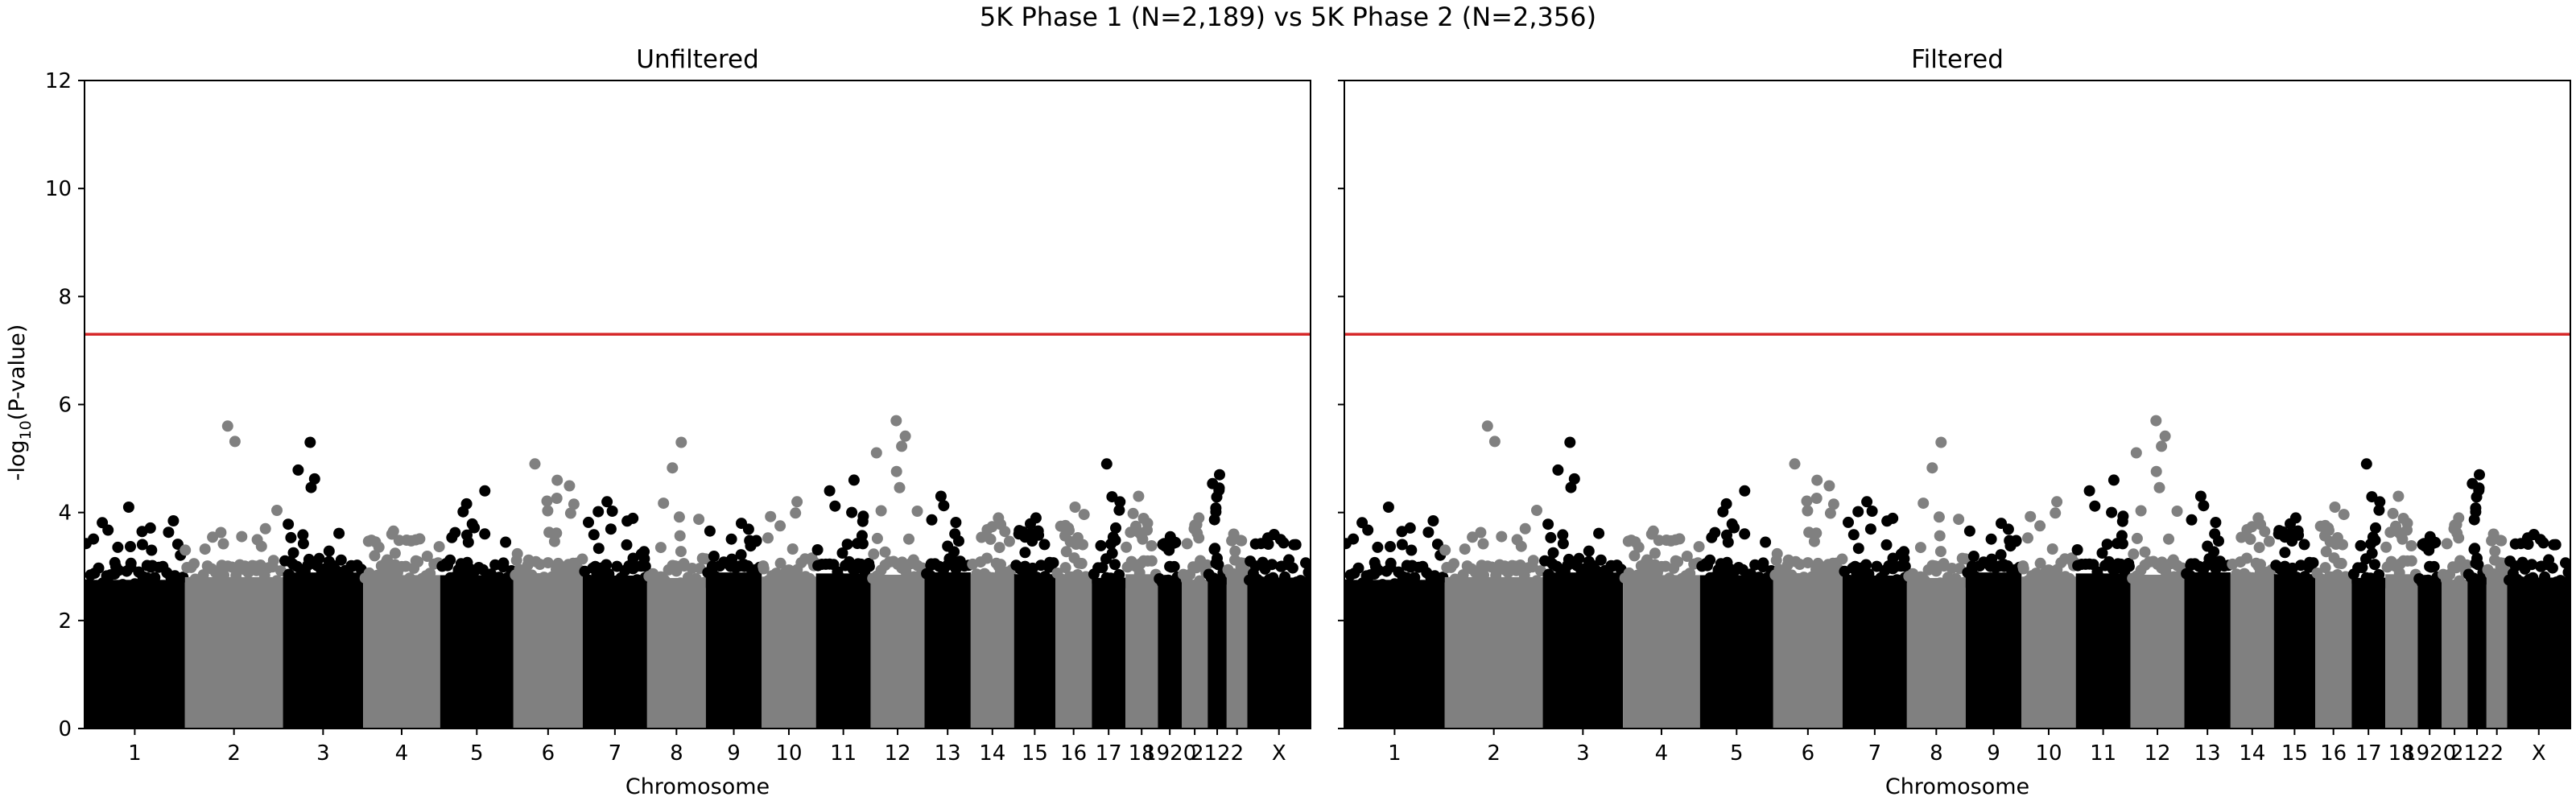  What do you see at coordinates (843, 601) in the screenshot?
I see `chromosome-11-points` at bounding box center [843, 601].